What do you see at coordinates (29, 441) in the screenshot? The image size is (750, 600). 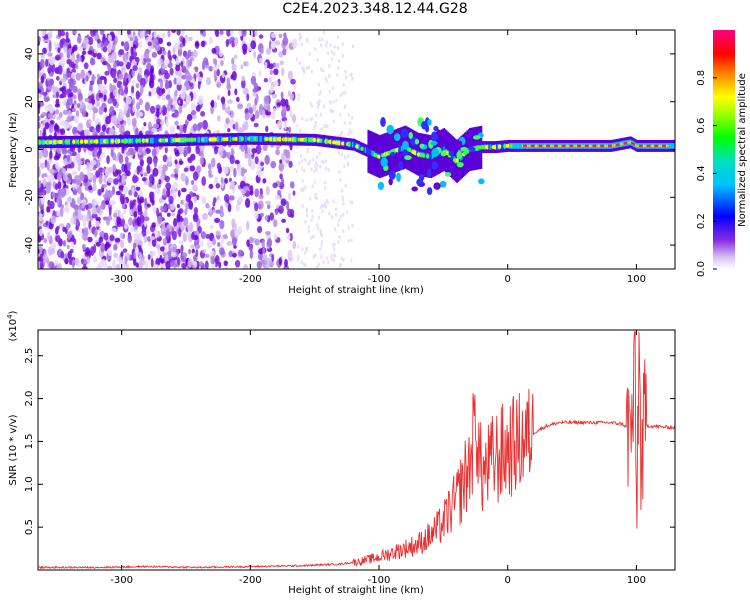 I see `y-tick-label: 1.5` at bounding box center [29, 441].